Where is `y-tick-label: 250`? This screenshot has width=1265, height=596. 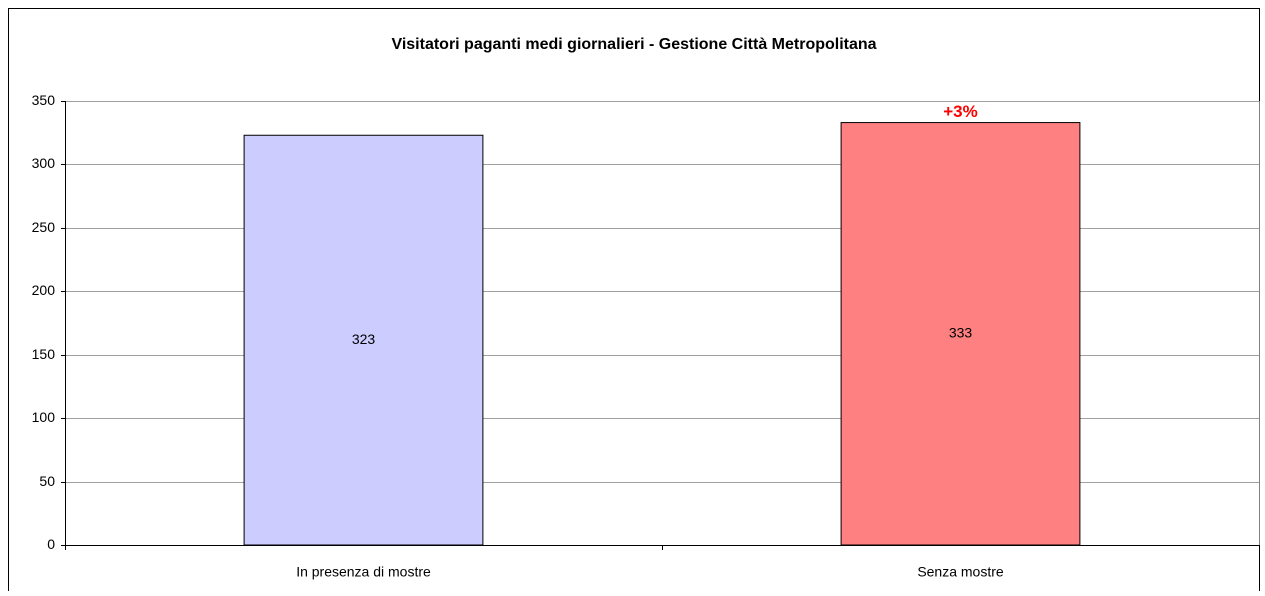
y-tick-label: 250 is located at coordinates (44, 227).